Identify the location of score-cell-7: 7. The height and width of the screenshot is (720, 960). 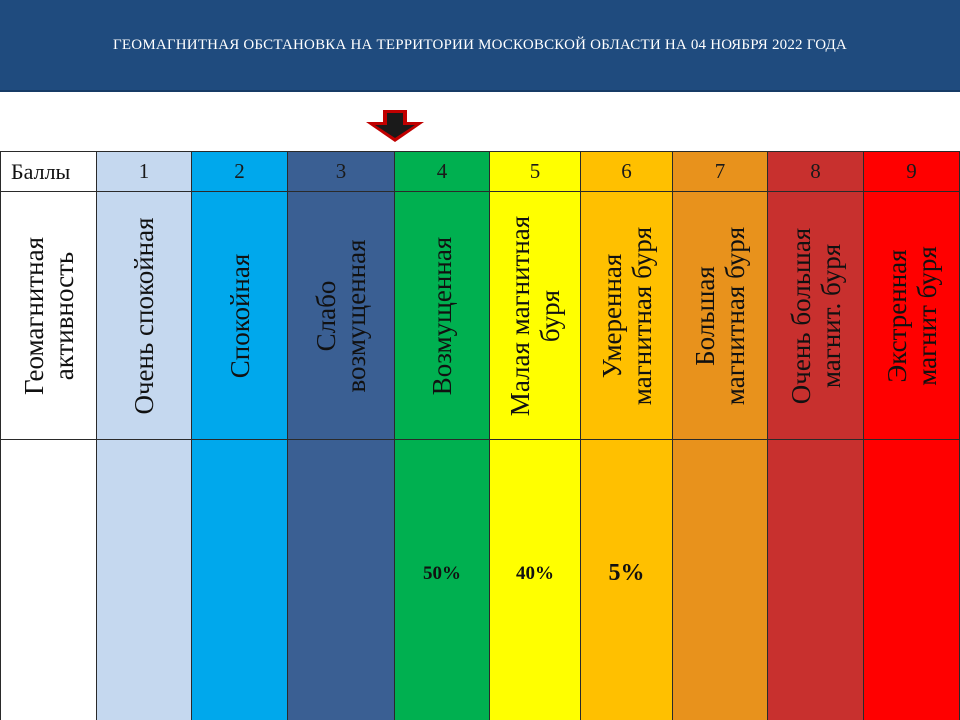
(720, 171).